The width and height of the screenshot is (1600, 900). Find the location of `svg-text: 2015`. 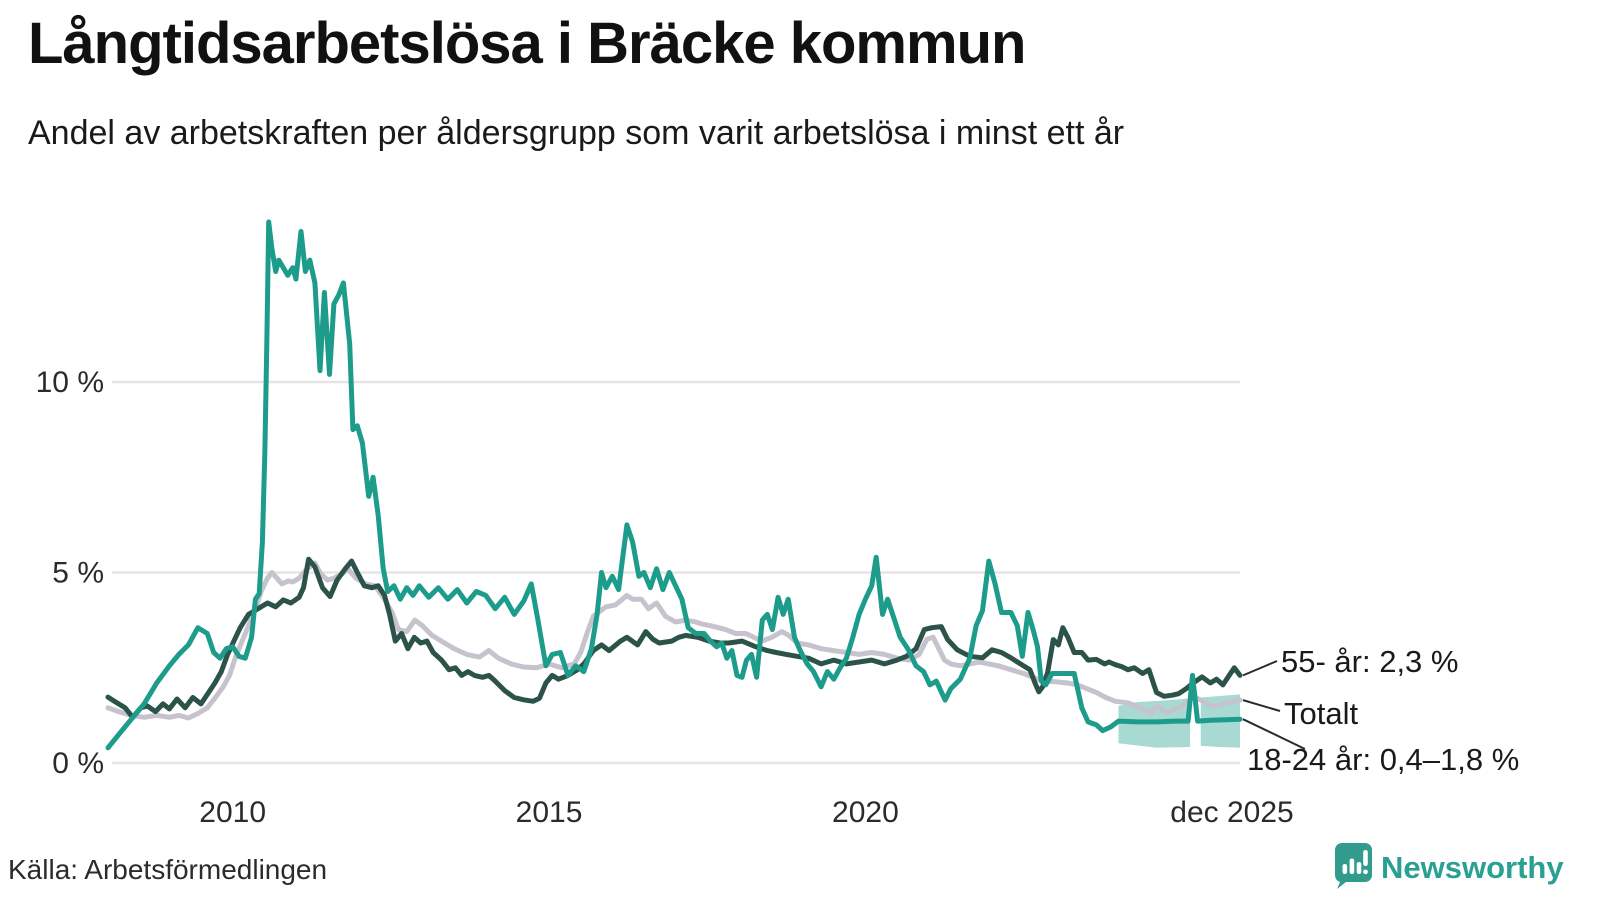

svg-text: 2015 is located at coordinates (549, 812).